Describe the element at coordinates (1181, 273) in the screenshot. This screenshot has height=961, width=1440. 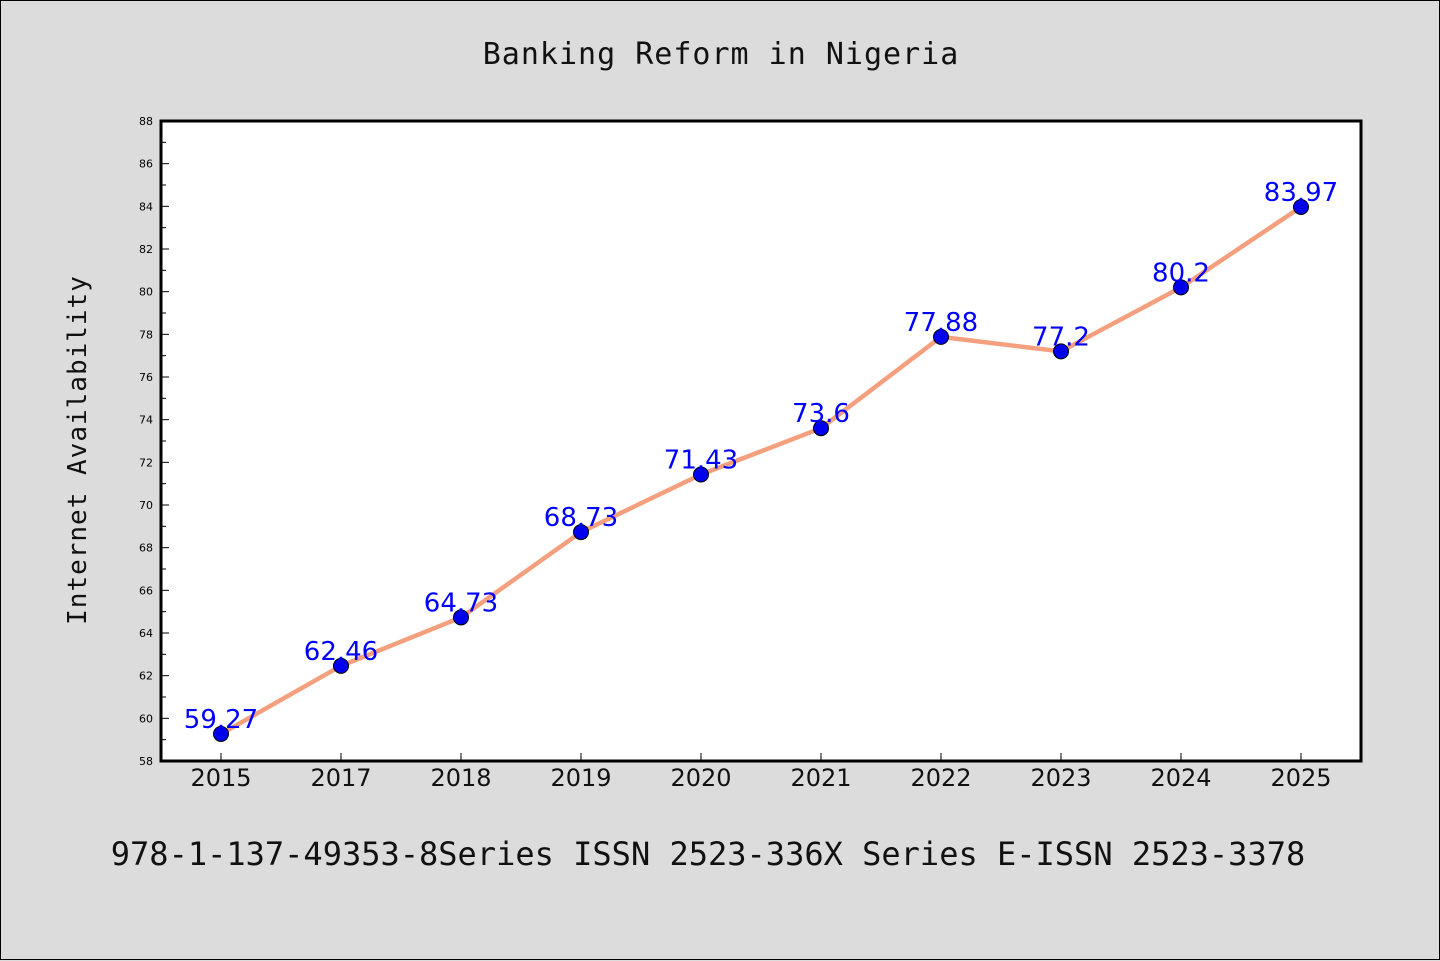
I see `data-label: 80.2` at that location.